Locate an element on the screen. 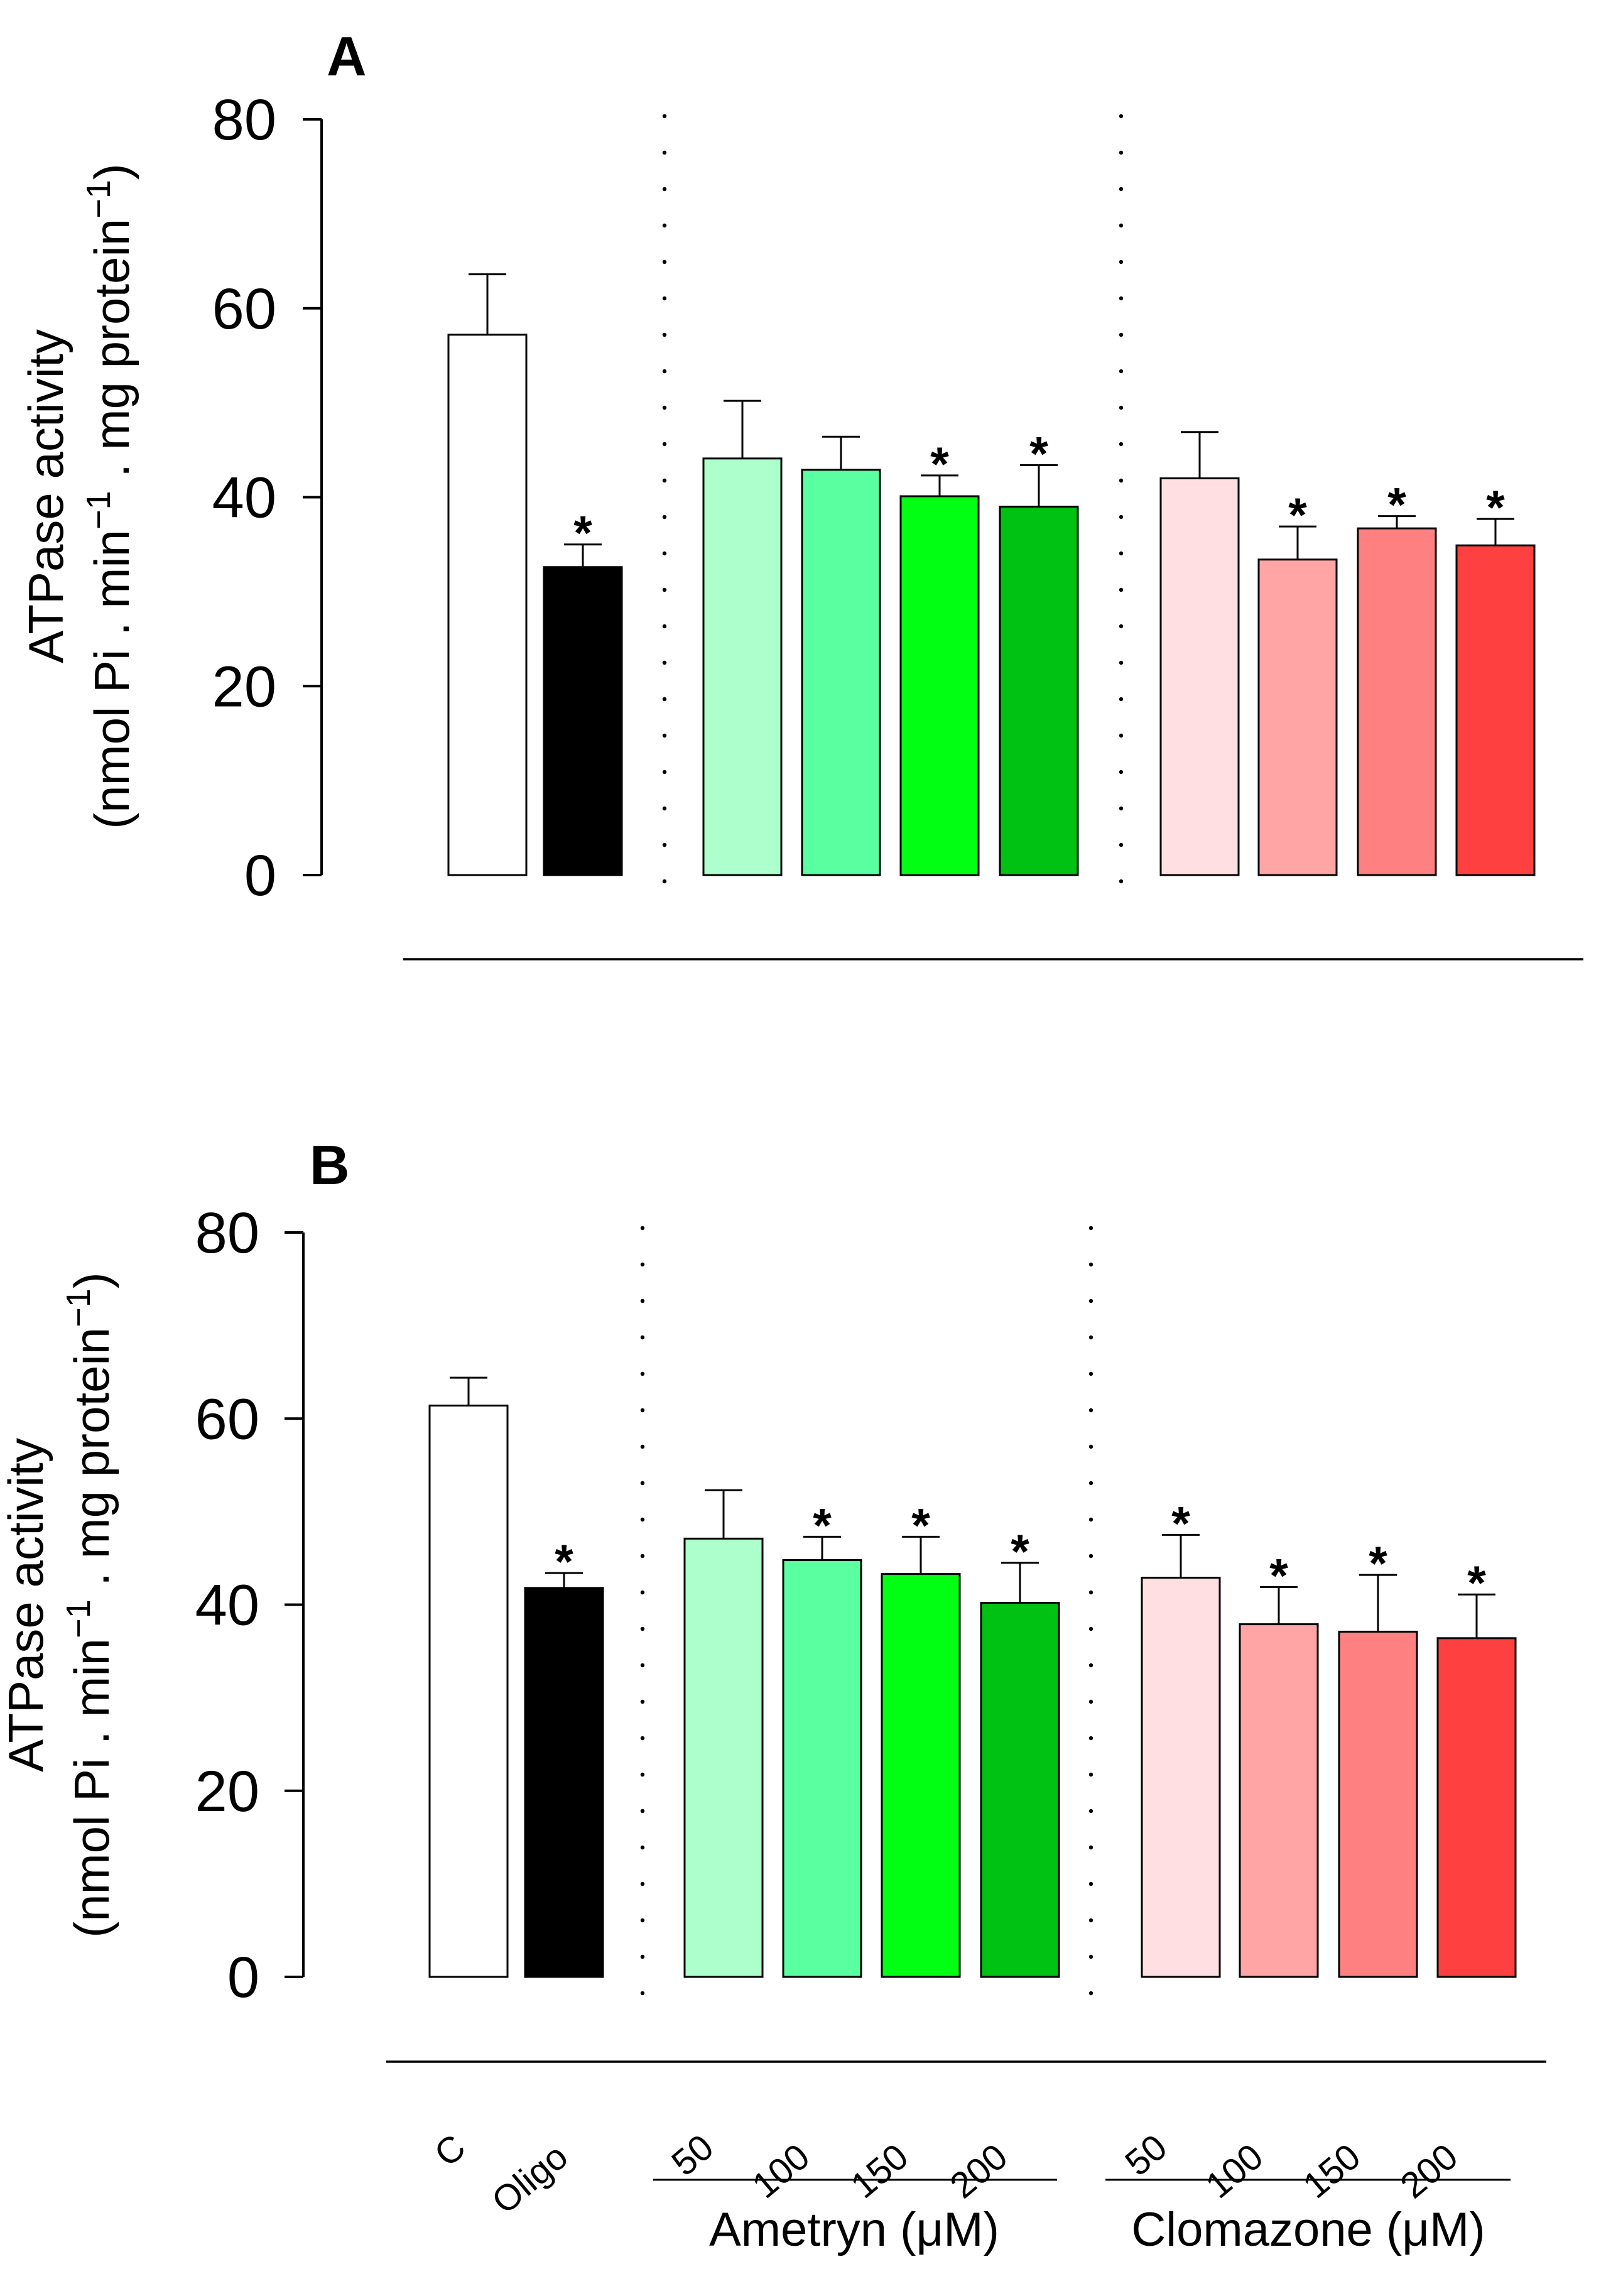 The height and width of the screenshot is (2296, 1606). y-tick-label: 60 is located at coordinates (244, 309).